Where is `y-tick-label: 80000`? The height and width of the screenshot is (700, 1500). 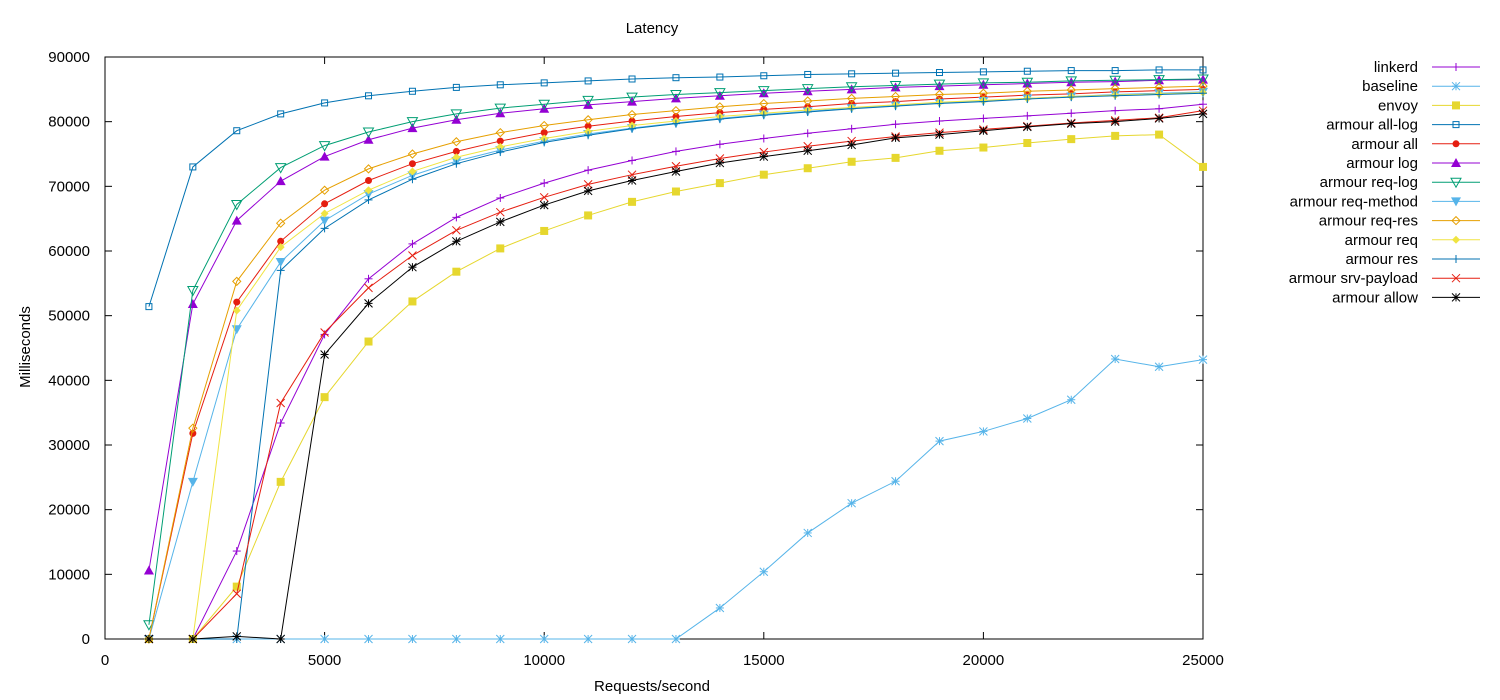 y-tick-label: 80000 is located at coordinates (69, 122).